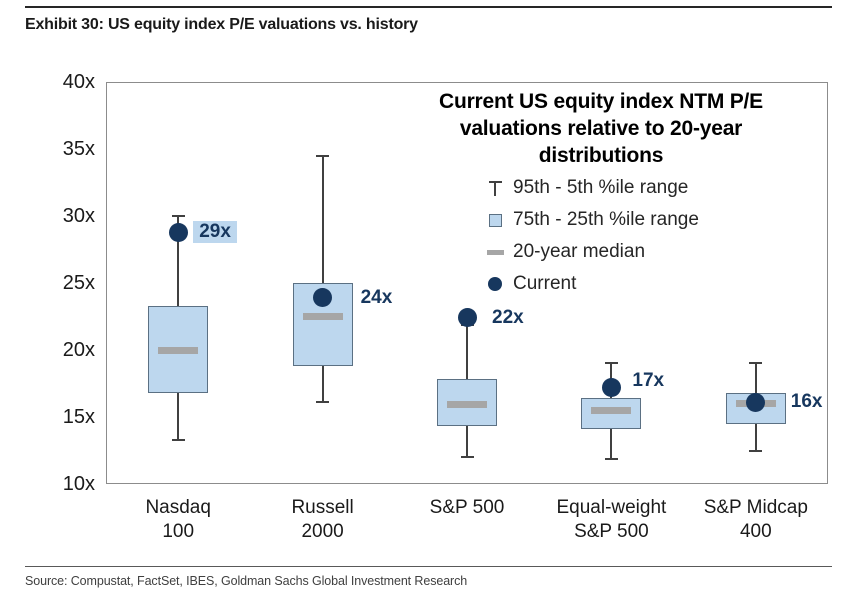 The width and height of the screenshot is (857, 599). What do you see at coordinates (467, 507) in the screenshot?
I see `category-label: S&P 500` at bounding box center [467, 507].